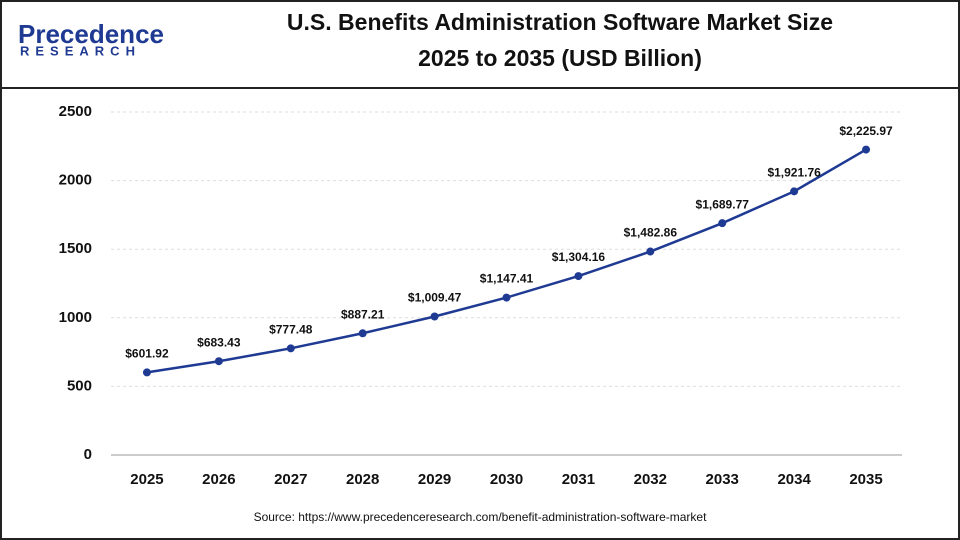  I want to click on y-tick-label: 1000, so click(75, 317).